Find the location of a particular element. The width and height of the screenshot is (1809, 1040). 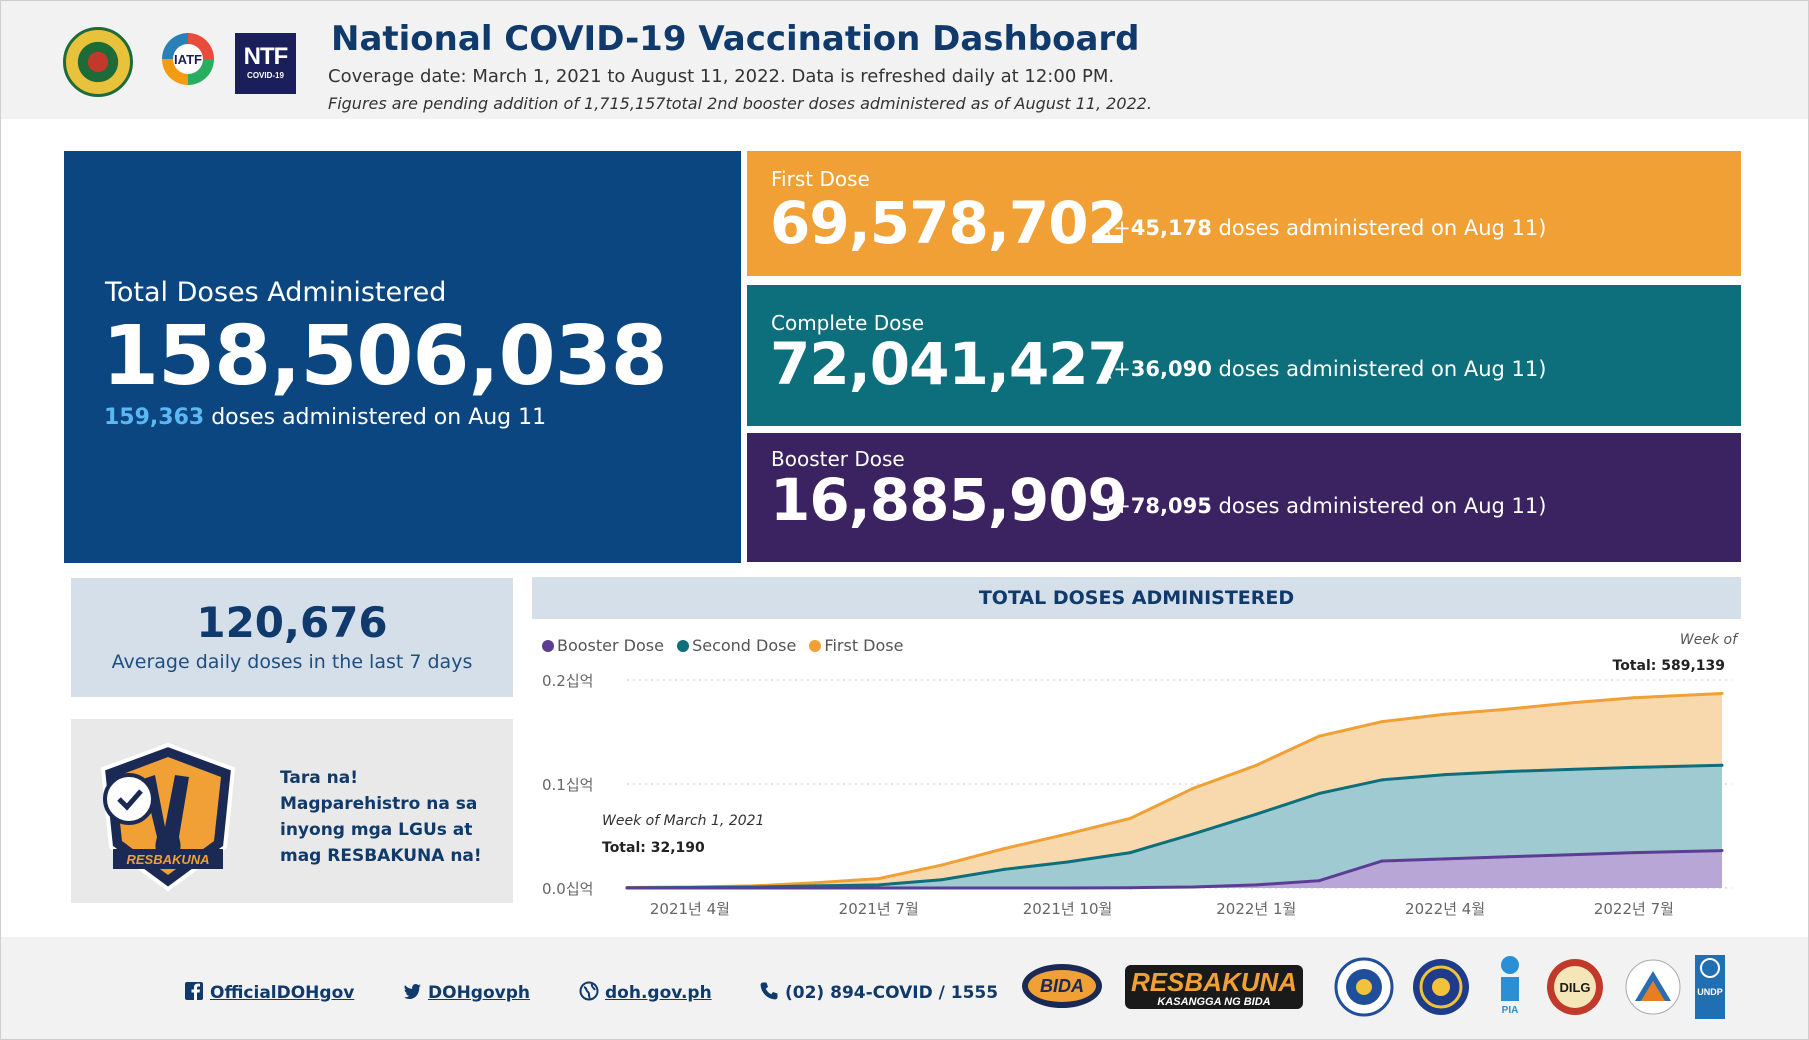

legend-second-label: Second Dose is located at coordinates (744, 645).